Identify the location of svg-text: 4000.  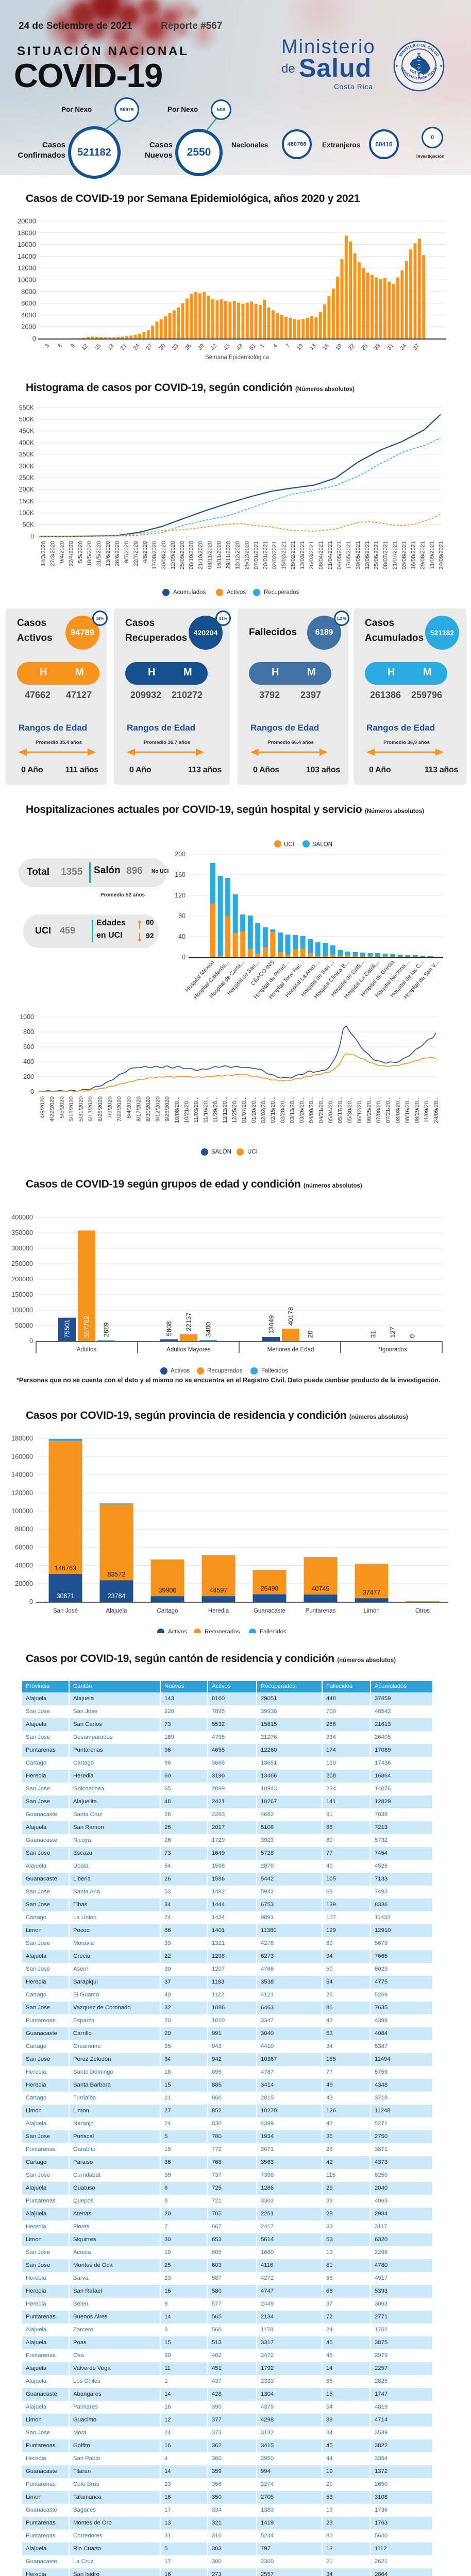
(28, 315).